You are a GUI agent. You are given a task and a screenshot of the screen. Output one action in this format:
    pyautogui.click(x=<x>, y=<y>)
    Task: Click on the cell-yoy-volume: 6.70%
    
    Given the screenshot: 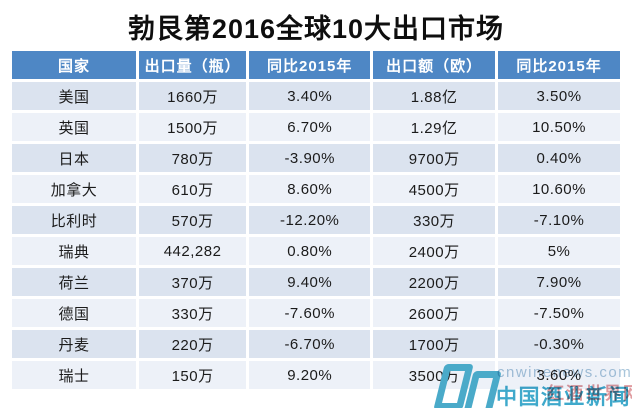 What is the action you would take?
    pyautogui.click(x=310, y=127)
    